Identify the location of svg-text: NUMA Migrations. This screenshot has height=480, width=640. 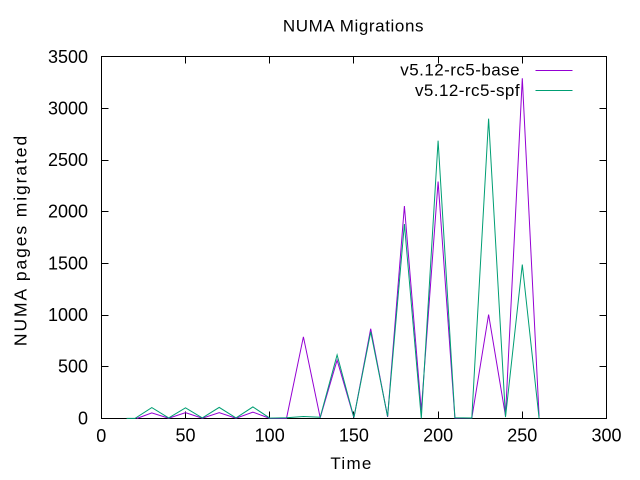
(353, 26).